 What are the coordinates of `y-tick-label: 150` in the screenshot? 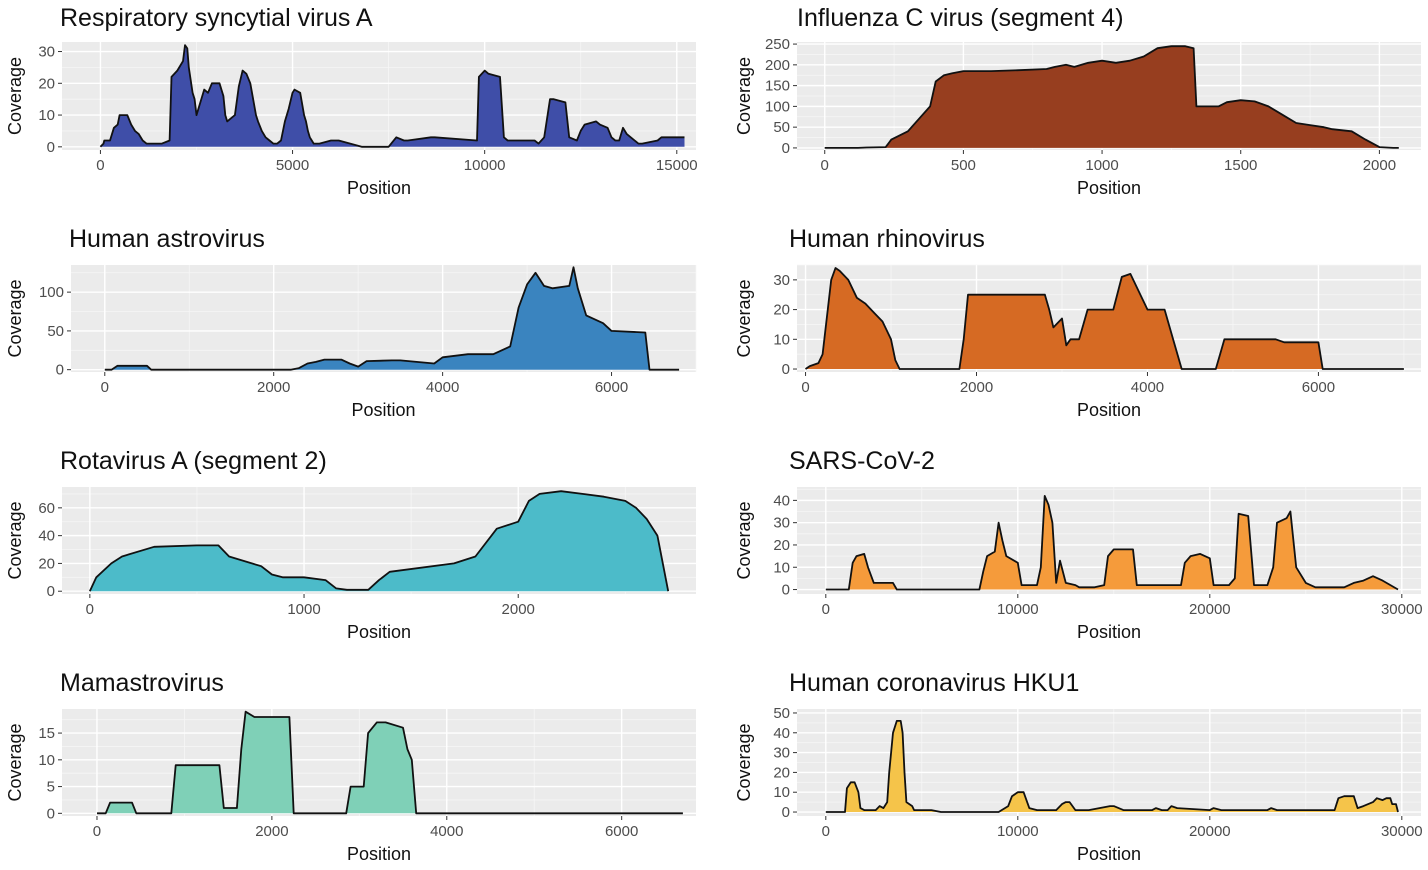 It's located at (777, 86).